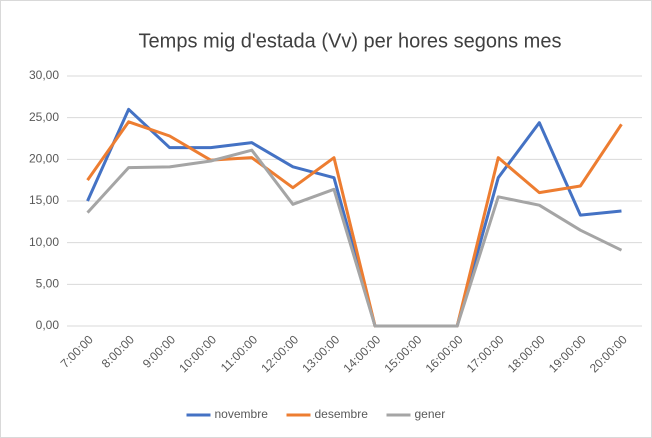 This screenshot has width=652, height=438. Describe the element at coordinates (430, 414) in the screenshot. I see `legend-label: gener` at that location.